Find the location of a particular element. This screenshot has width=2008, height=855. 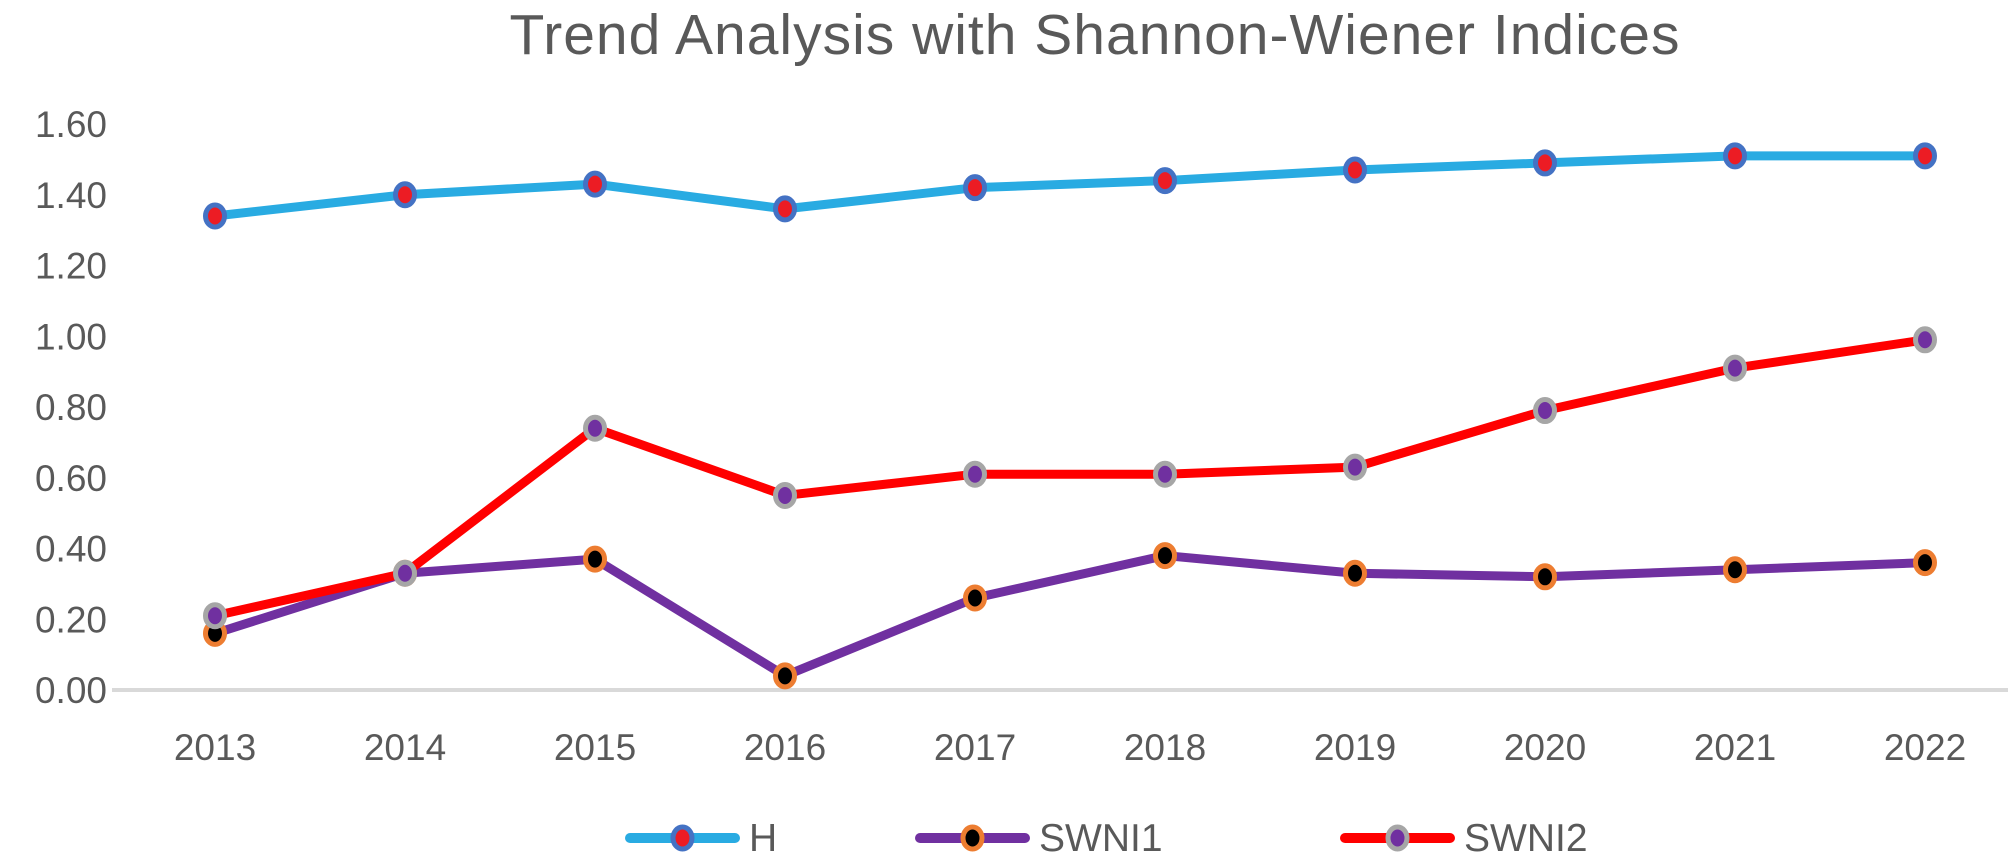

series-SWNI1-line is located at coordinates (1070, 616).